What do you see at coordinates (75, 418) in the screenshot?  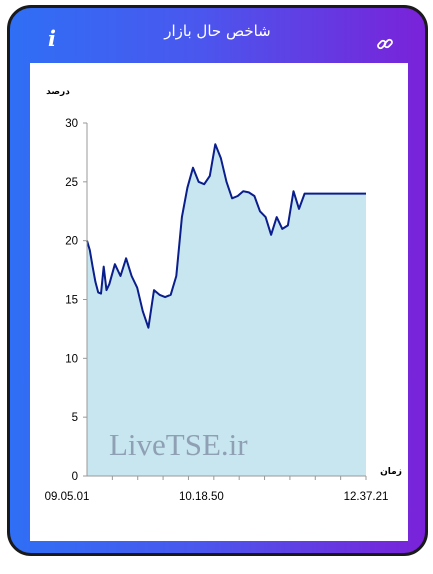 I see `y-tick-label: 5` at bounding box center [75, 418].